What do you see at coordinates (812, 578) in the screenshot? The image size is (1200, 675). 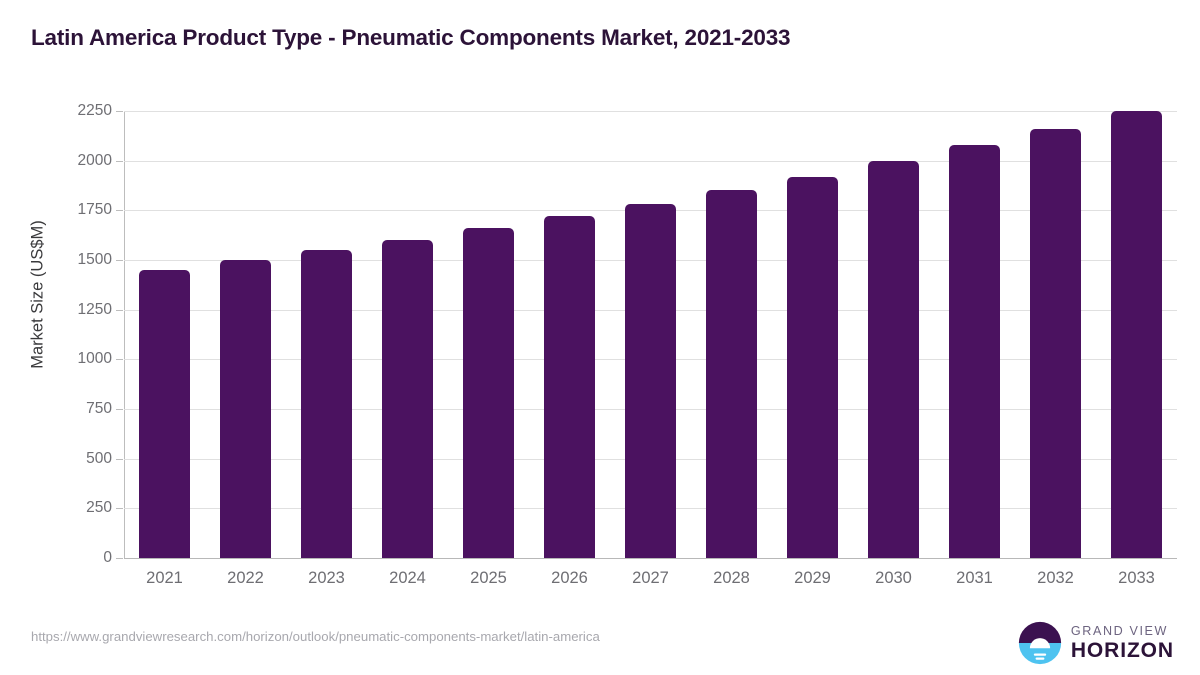 I see `x-axis-tick-label: 2029` at bounding box center [812, 578].